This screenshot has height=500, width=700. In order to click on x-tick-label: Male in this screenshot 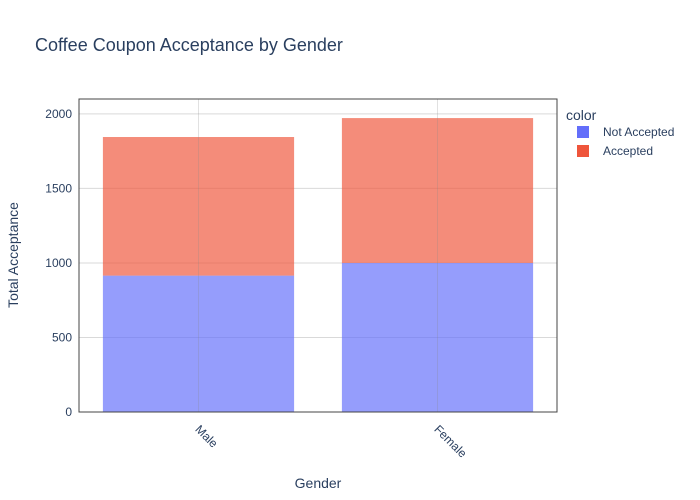, I will do `click(206, 436)`.